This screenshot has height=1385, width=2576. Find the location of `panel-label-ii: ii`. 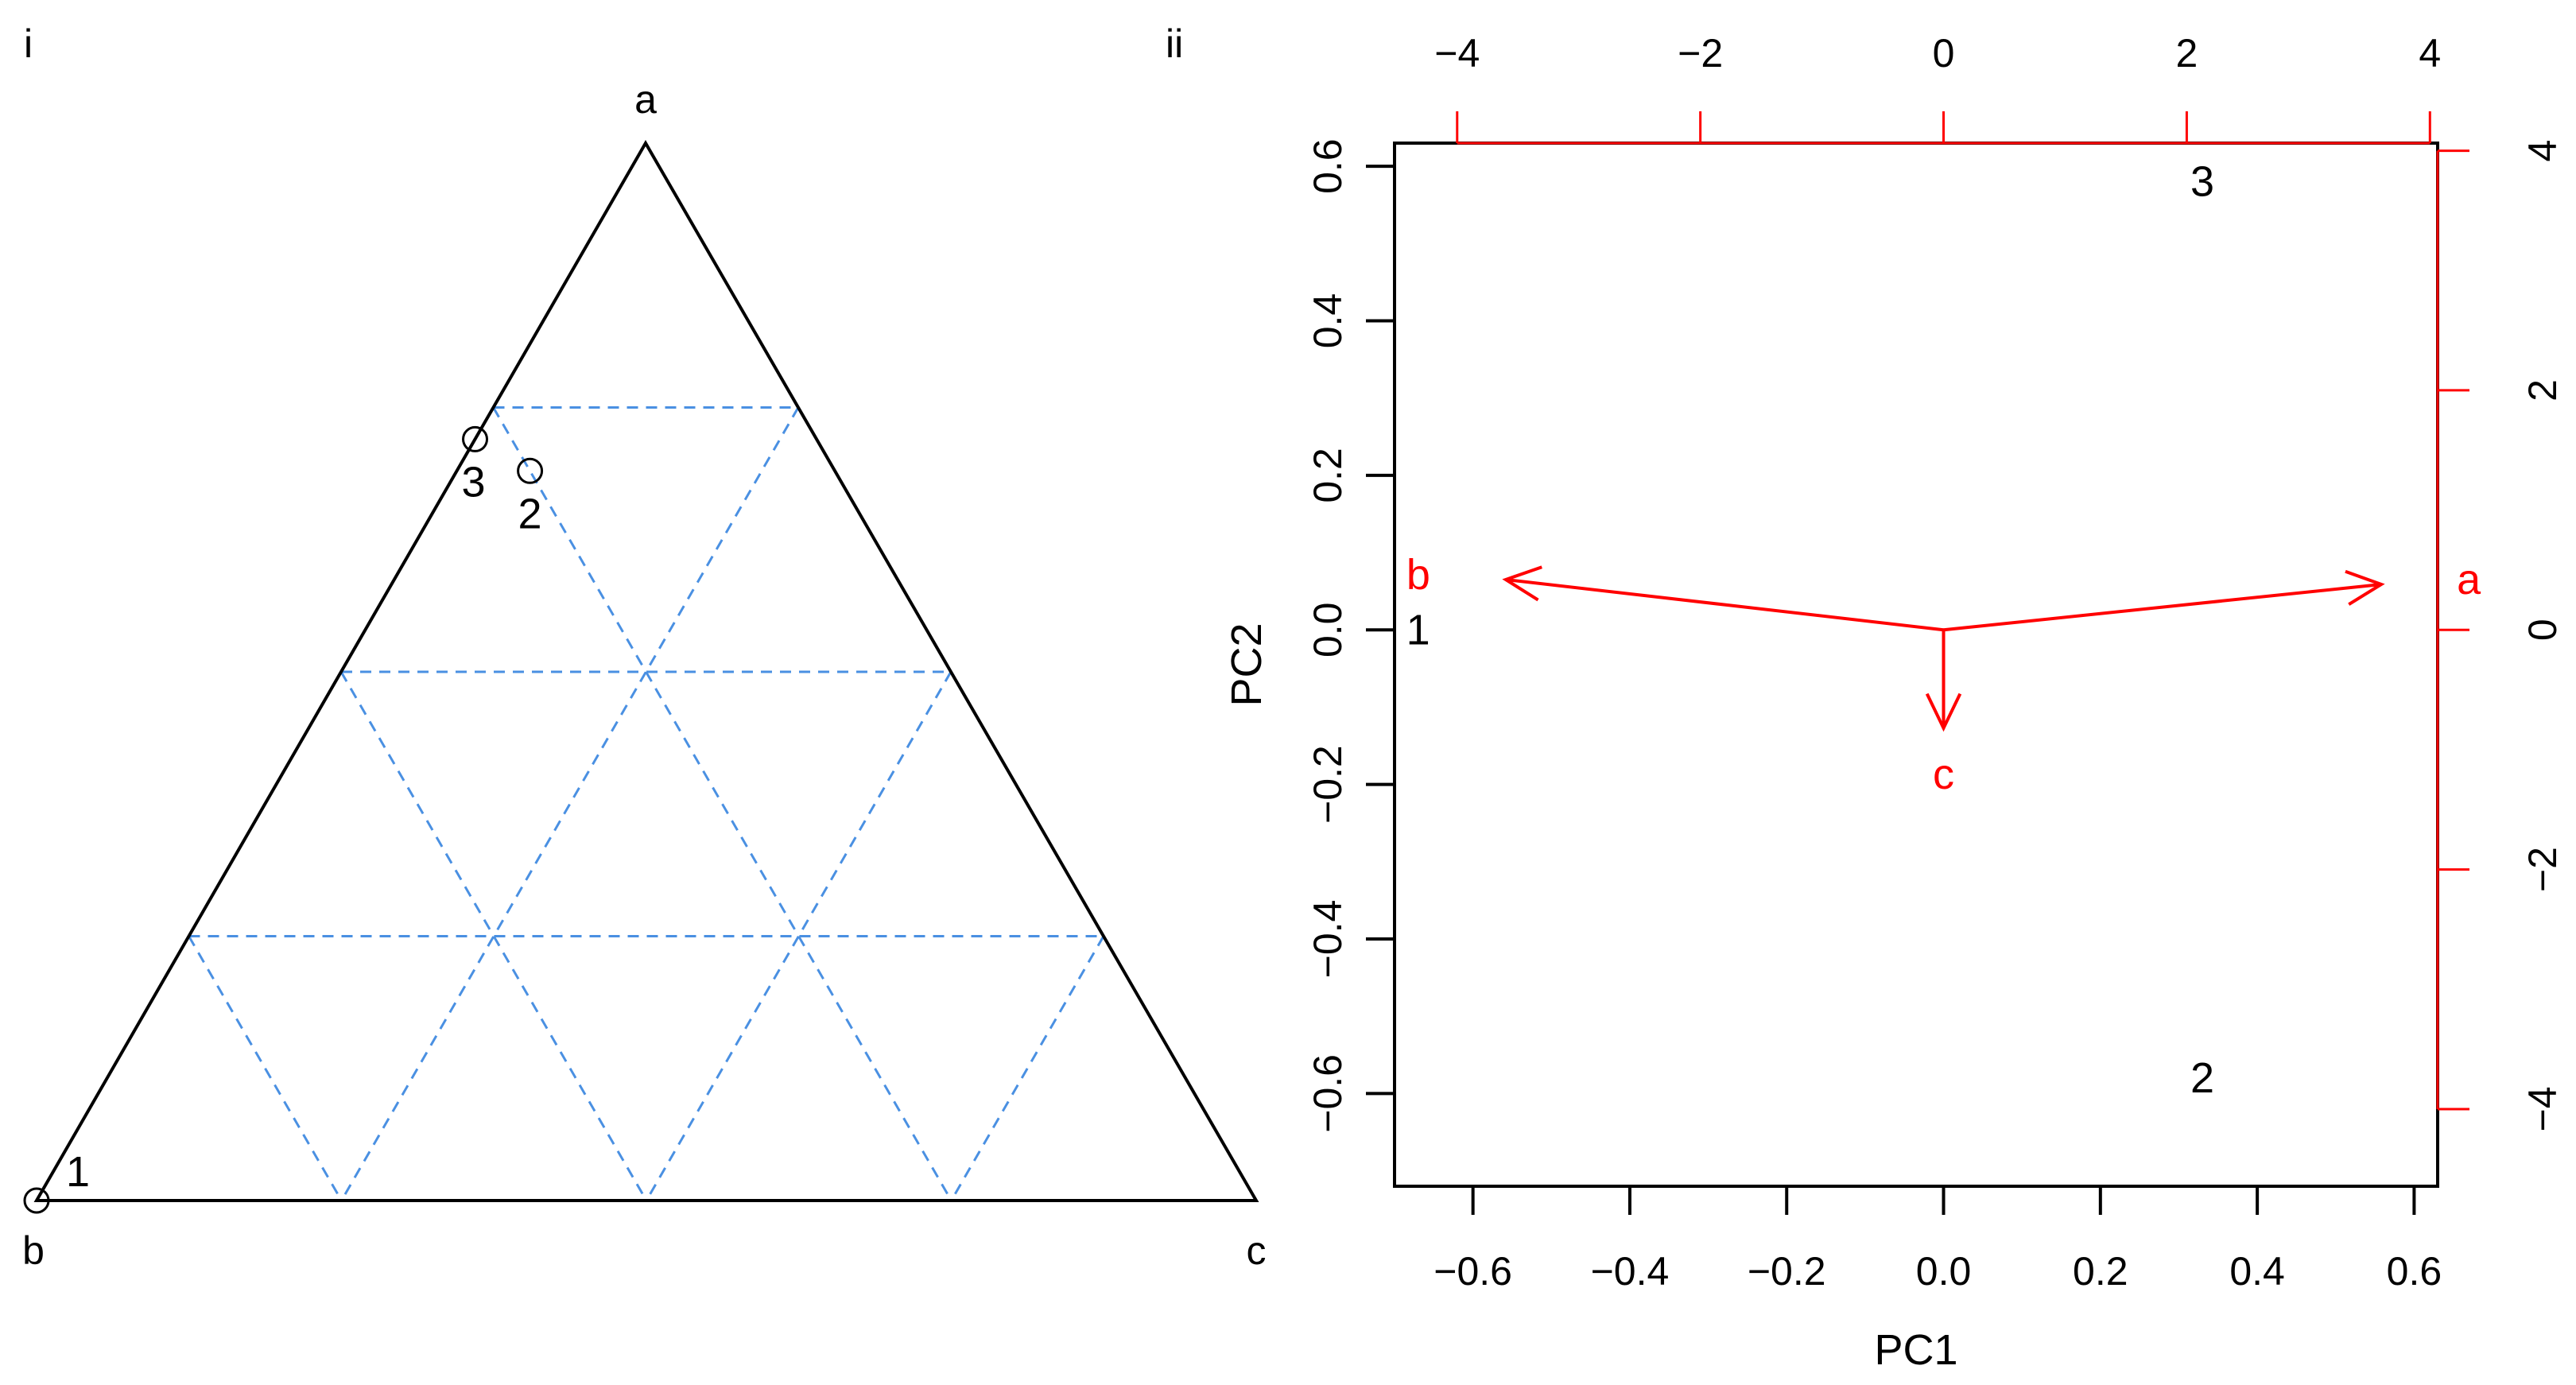

panel-label-ii: ii is located at coordinates (1174, 44).